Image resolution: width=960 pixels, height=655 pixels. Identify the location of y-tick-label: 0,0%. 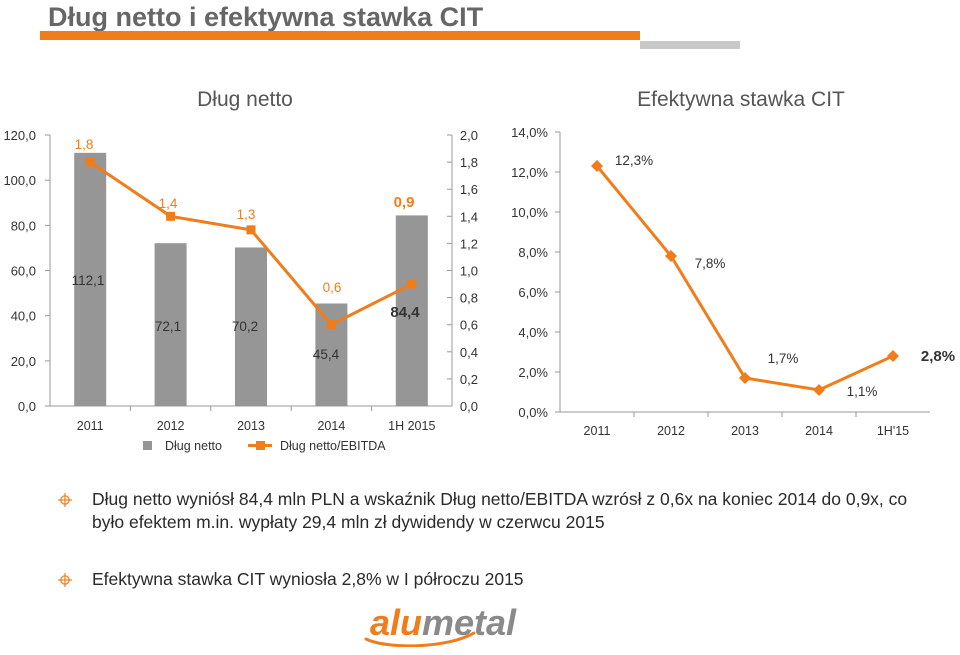
(533, 412).